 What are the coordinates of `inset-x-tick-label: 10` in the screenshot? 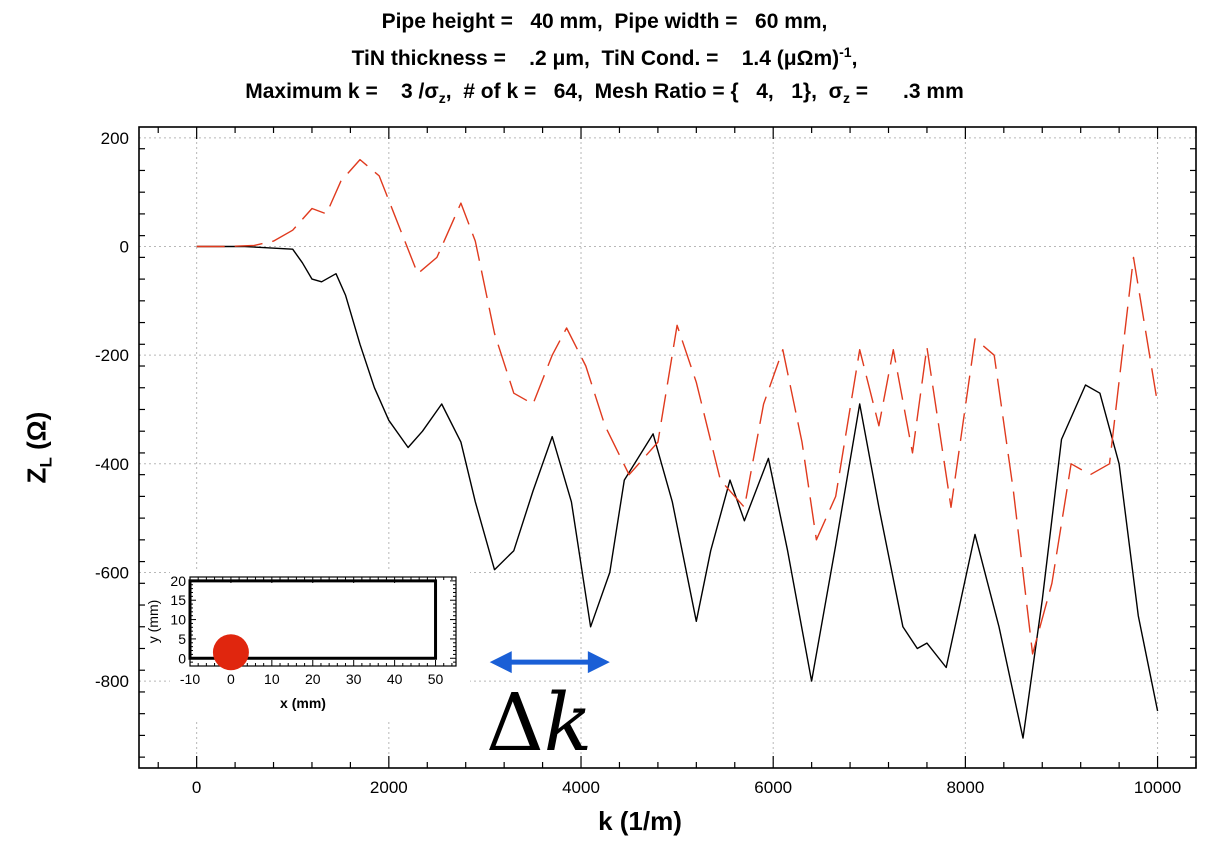 It's located at (272, 679).